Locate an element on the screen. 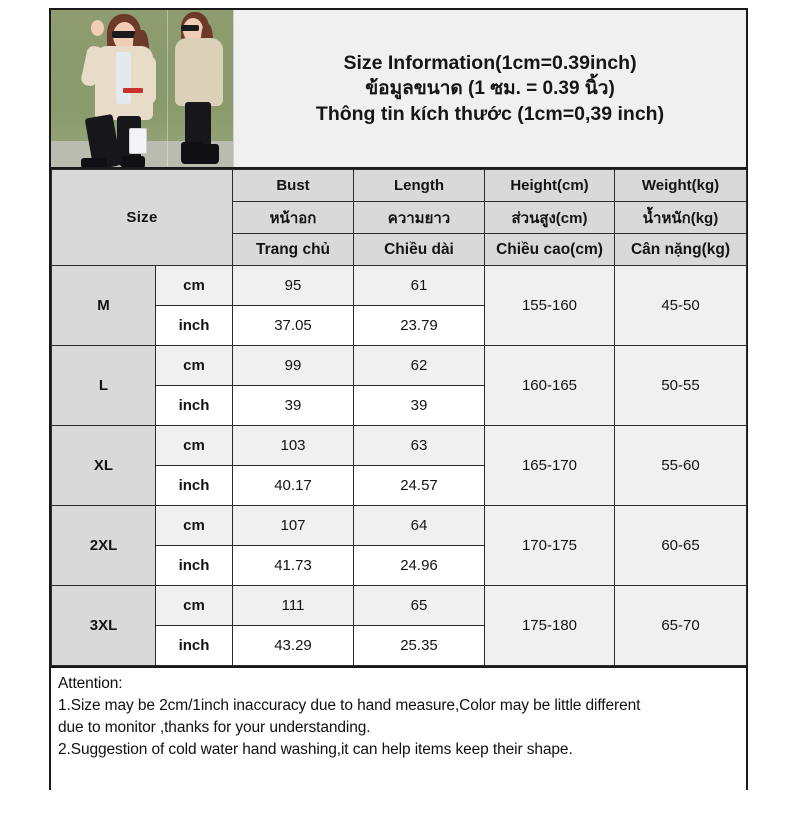 This screenshot has width=800, height=819. header-height-th: ส่วนสูง(cm) is located at coordinates (549, 217).